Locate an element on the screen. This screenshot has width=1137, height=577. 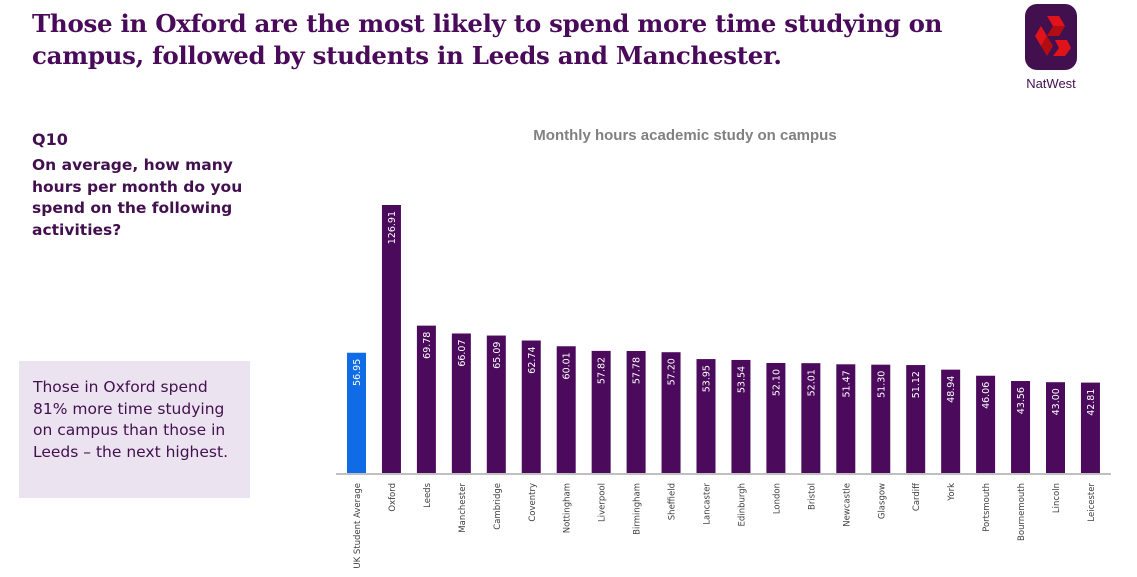
x-tick-label: Lancaster is located at coordinates (708, 503).